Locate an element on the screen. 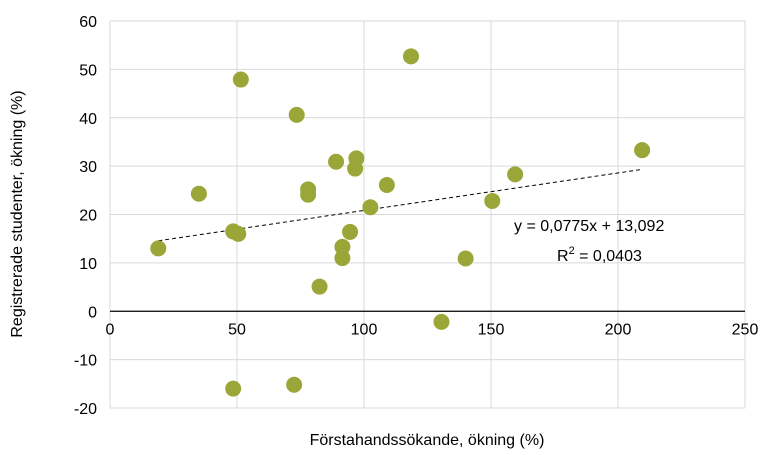 This screenshot has width=771, height=455. x-tick-label: 150 is located at coordinates (491, 329).